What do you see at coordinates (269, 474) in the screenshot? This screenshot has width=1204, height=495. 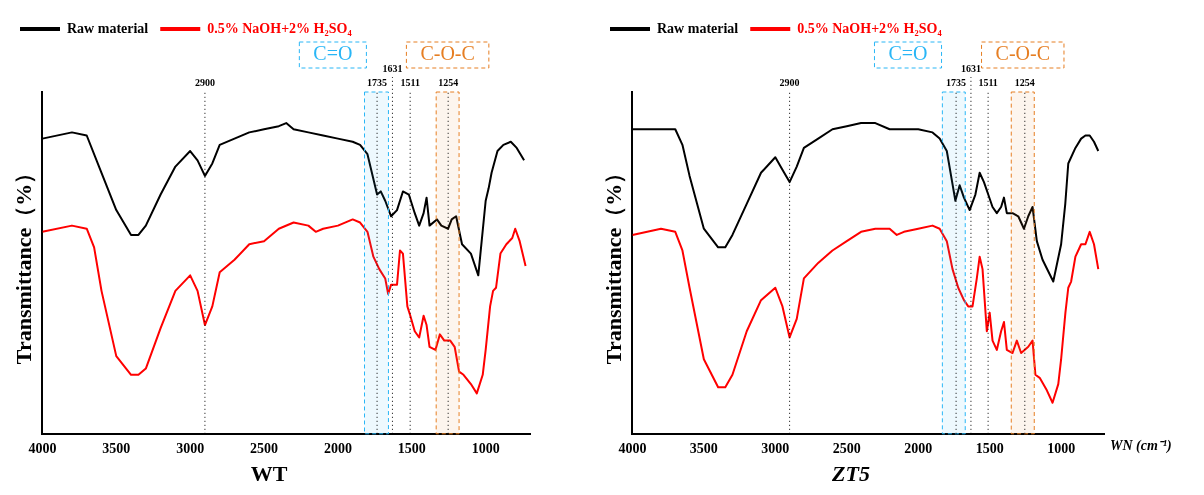 I see `text: WT` at bounding box center [269, 474].